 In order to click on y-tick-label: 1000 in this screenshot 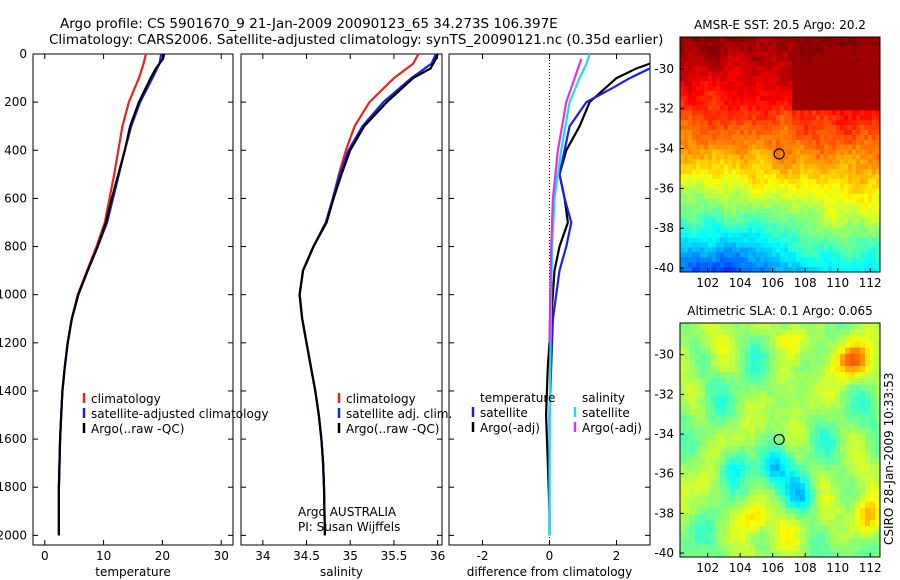, I will do `click(13, 295)`.